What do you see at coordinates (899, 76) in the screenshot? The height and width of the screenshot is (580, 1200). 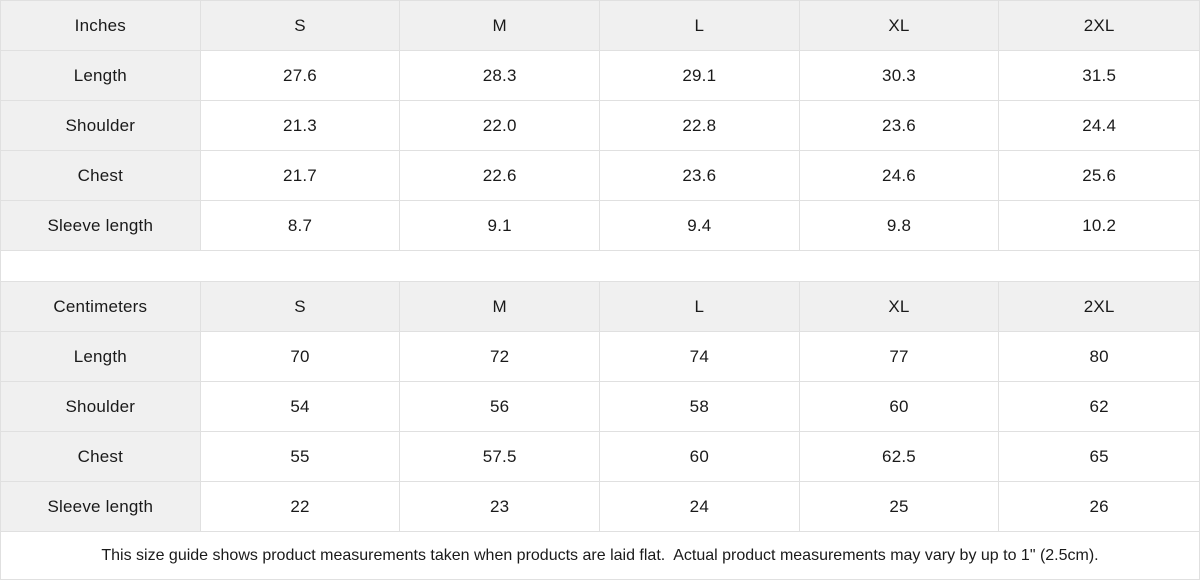 I see `measurement-value-cell: 30.3` at bounding box center [899, 76].